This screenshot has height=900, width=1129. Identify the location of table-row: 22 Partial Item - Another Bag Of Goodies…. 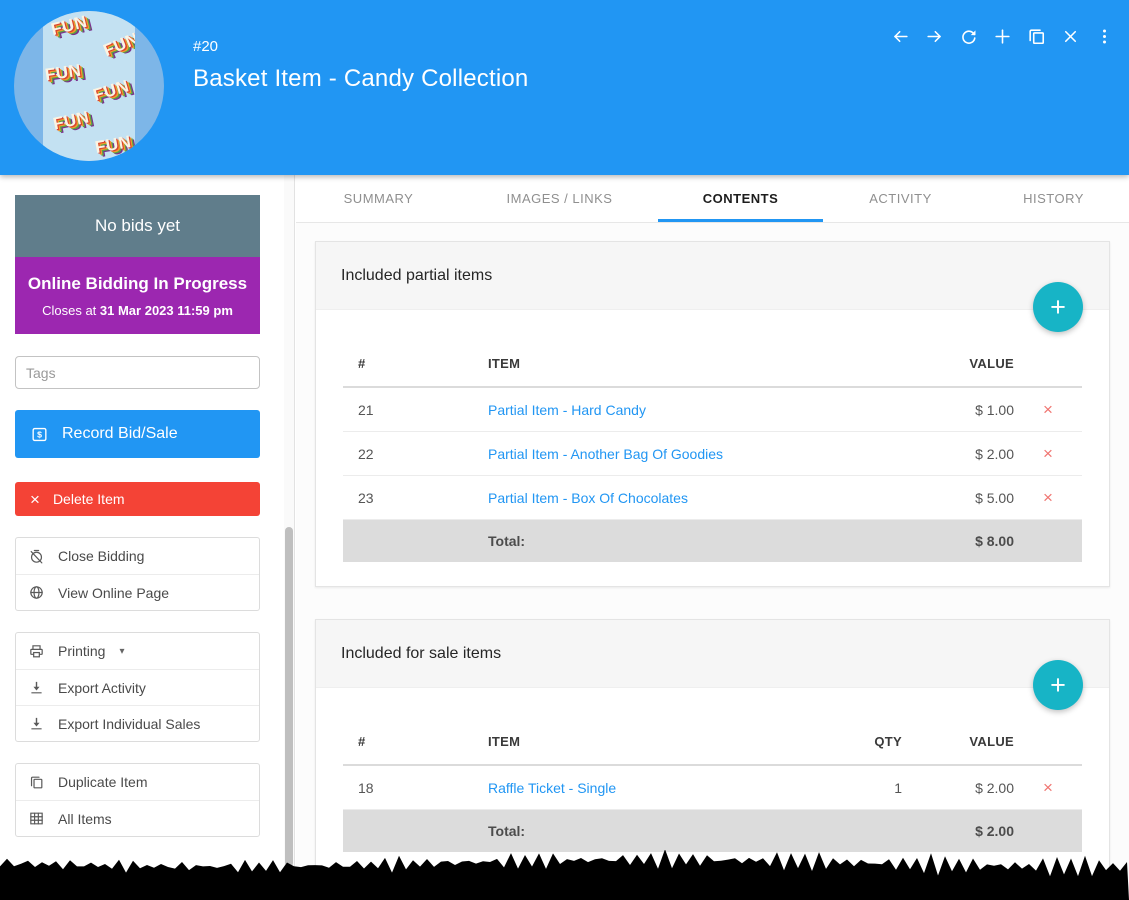
(712, 453).